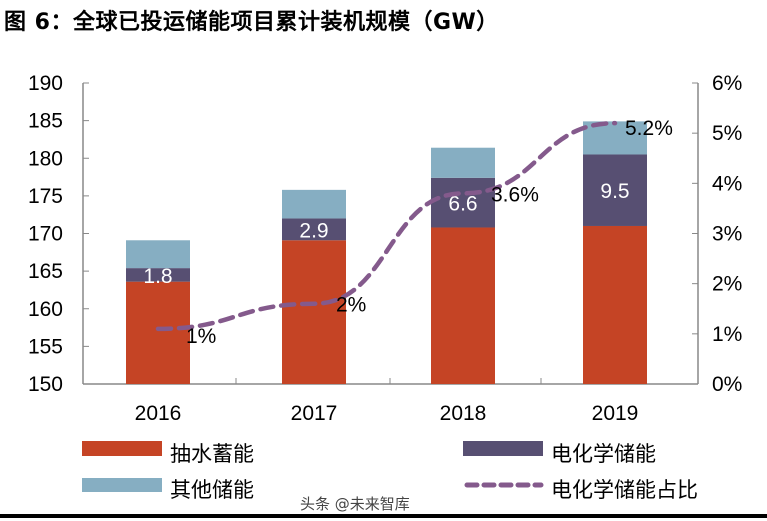  Describe the element at coordinates (251, 22) in the screenshot. I see `chart-title: 图 6：全球已投运储能项目累计装机规模（GW）` at that location.